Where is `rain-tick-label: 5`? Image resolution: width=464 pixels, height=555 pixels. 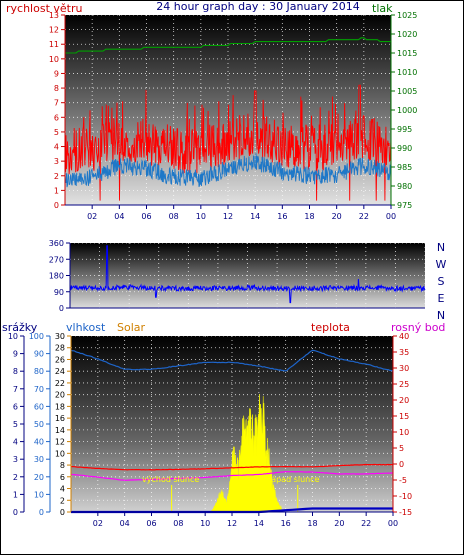 rain-tick-label: 5 is located at coordinates (15, 424).